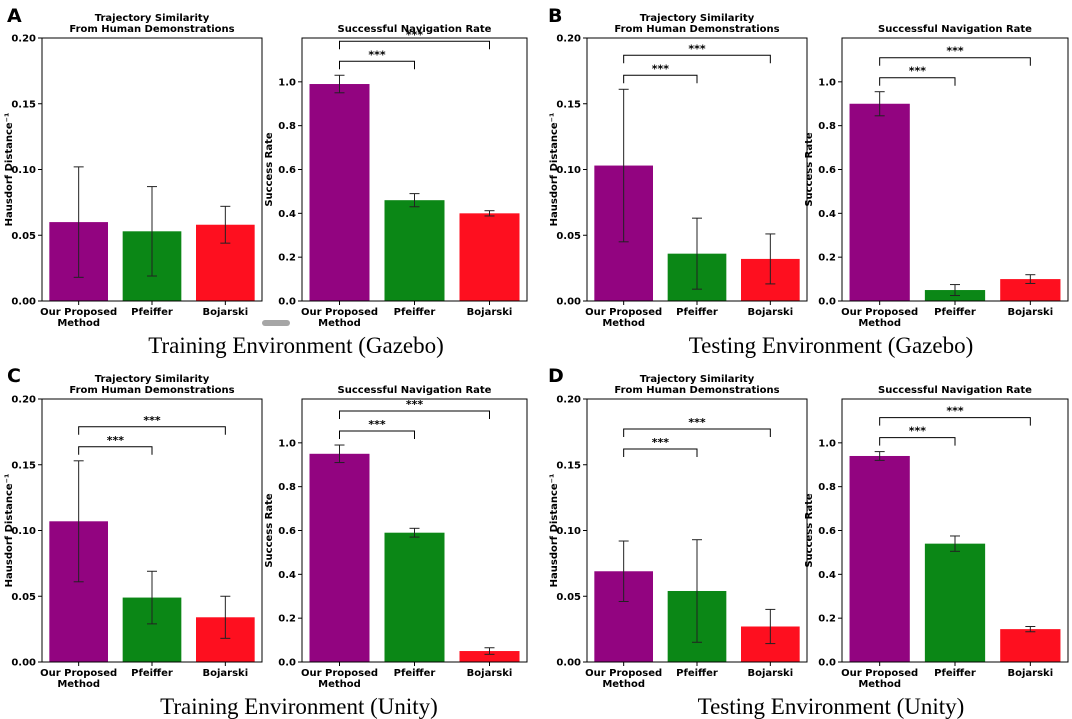  I want to click on chart-title-line: Trajectory Similarity, so click(152, 18).